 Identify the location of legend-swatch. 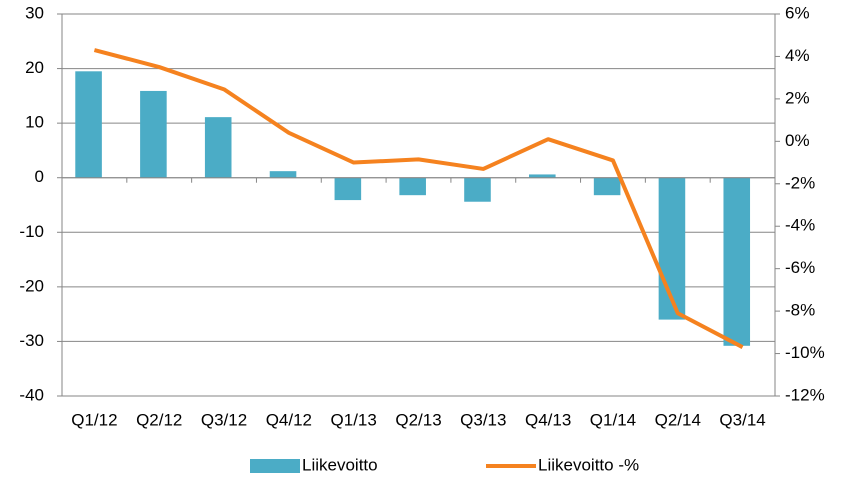
(275, 466).